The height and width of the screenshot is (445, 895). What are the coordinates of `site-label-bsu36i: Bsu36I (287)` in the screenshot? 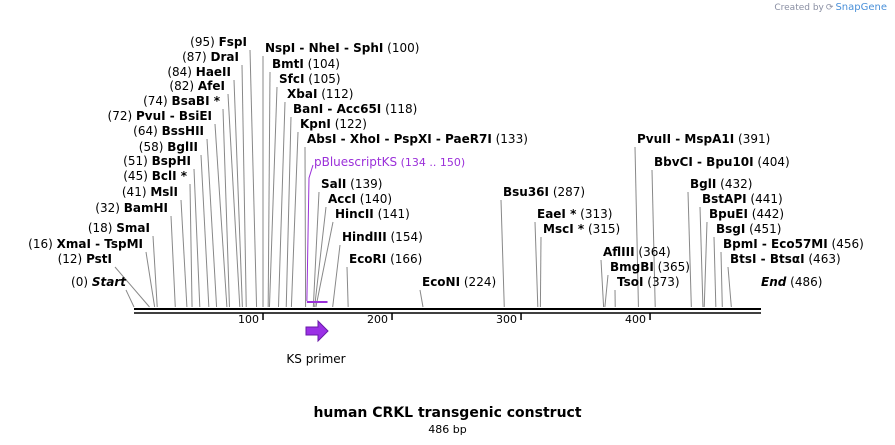 It's located at (544, 192).